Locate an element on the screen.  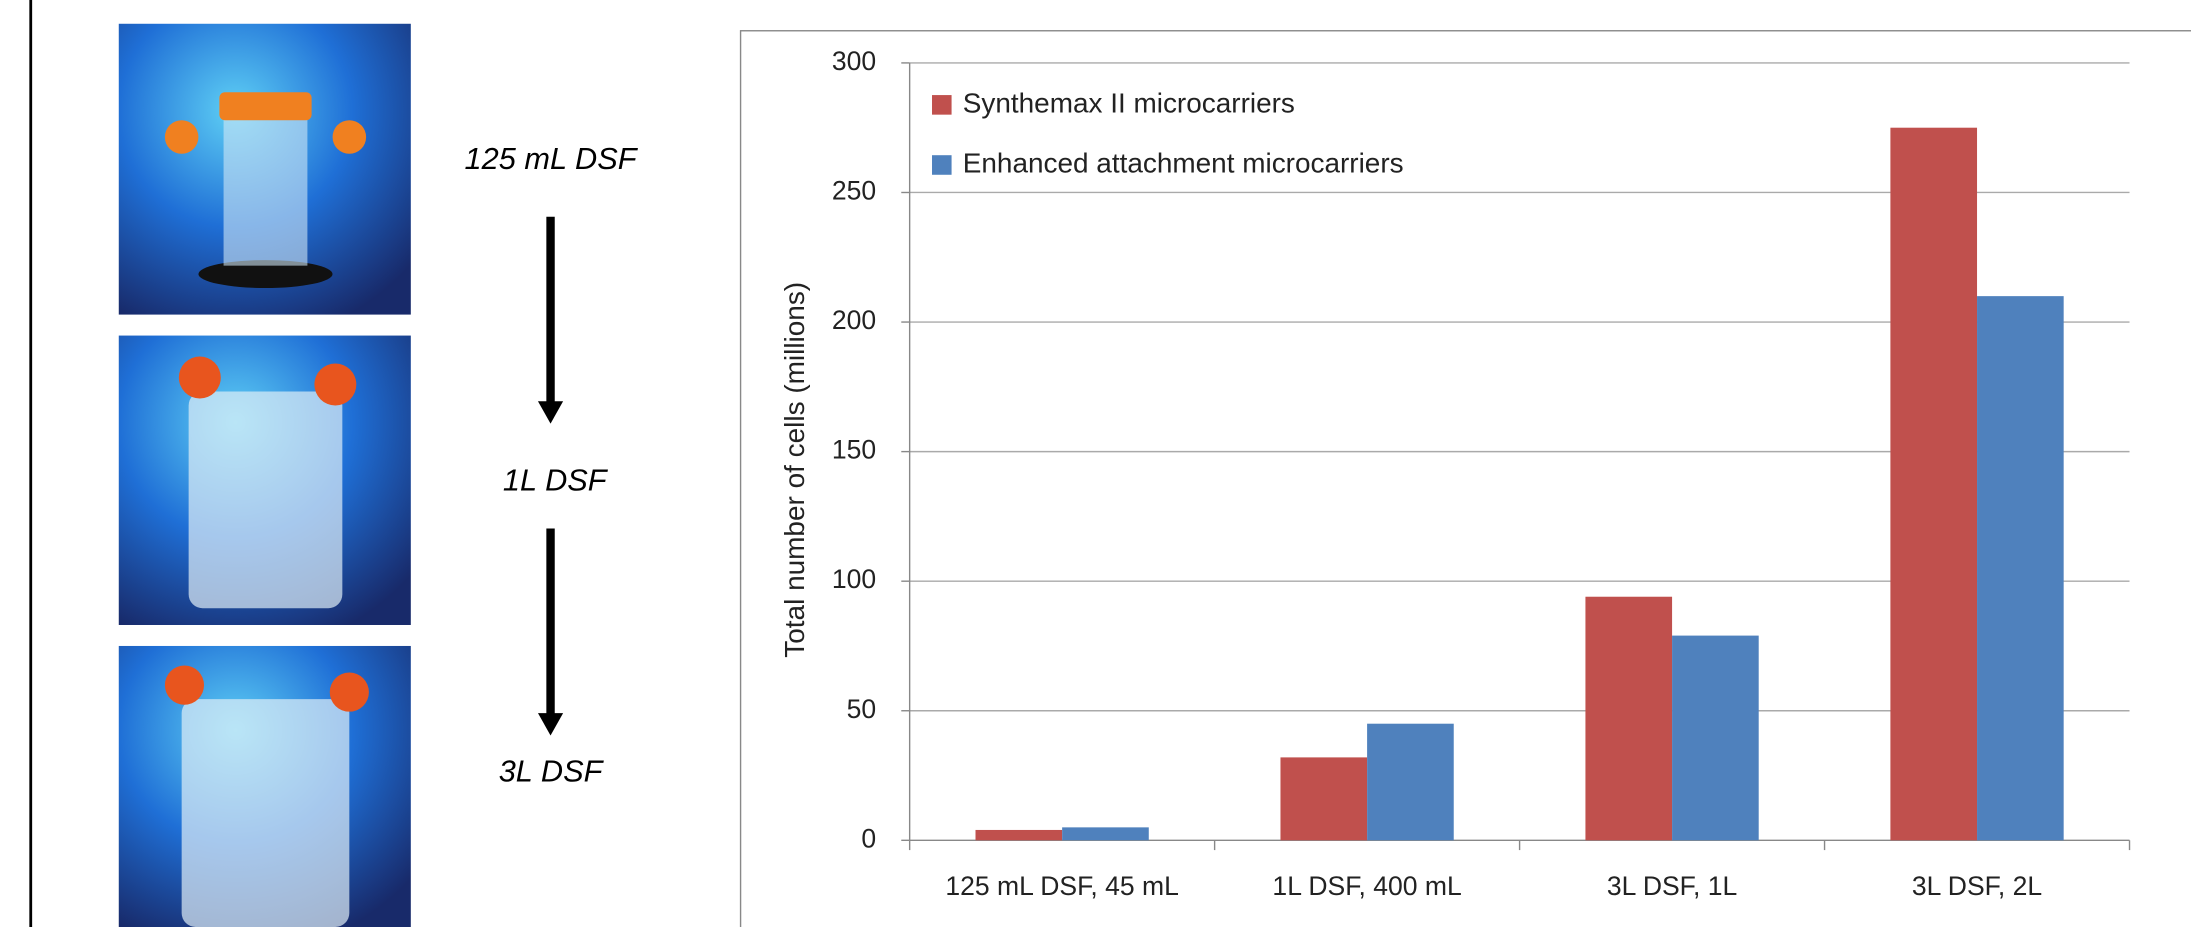
stage-label: 125 mL DSF is located at coordinates (552, 158).